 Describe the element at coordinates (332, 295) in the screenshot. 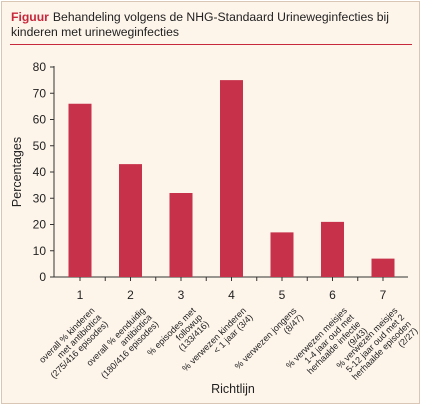

I see `x-tick-label-6: 6` at that location.